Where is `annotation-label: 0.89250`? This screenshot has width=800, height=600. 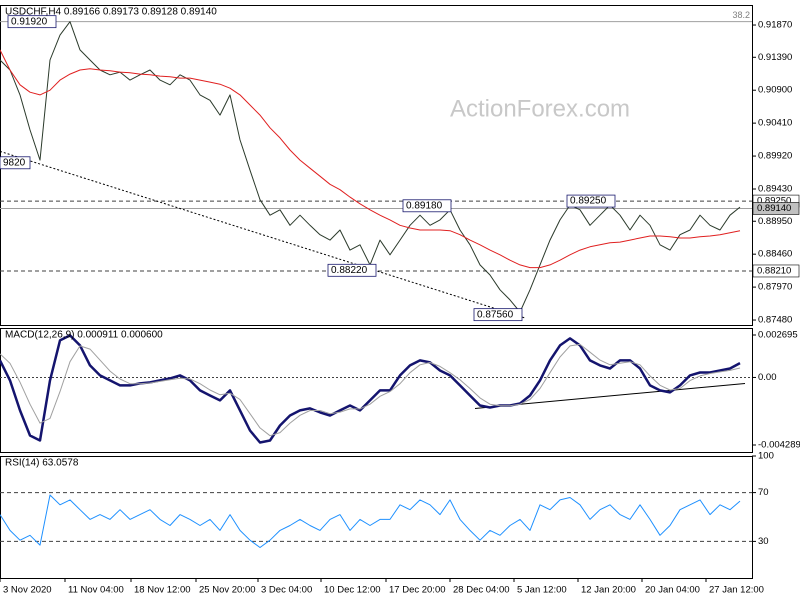
annotation-label: 0.89250 is located at coordinates (588, 201).